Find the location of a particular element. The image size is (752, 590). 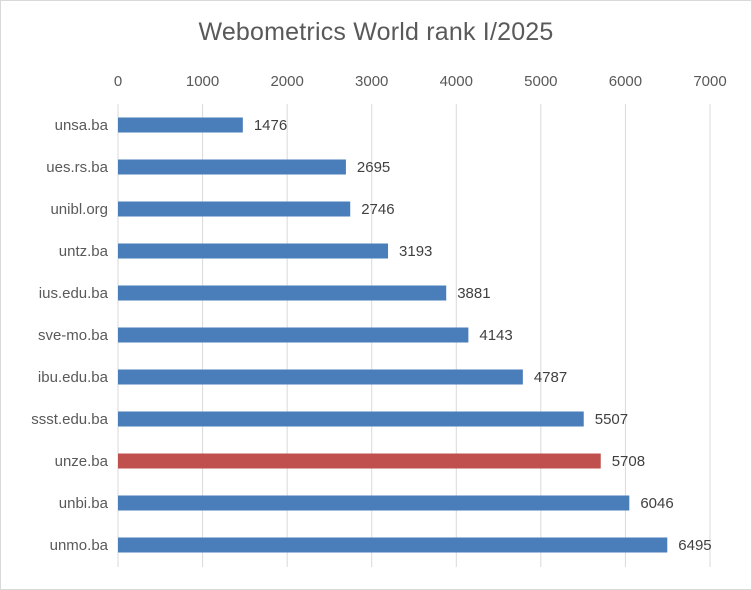

x-tick-label: 3000 is located at coordinates (371, 81).